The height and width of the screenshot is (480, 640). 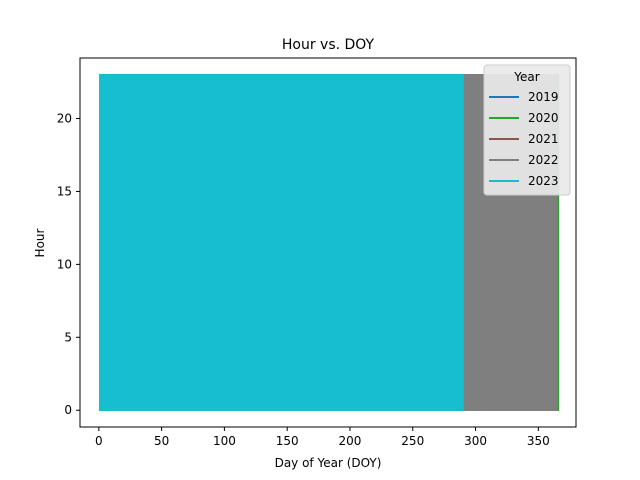 I want to click on legend: Year 2019 2020 2021 2022 2023, so click(x=527, y=130).